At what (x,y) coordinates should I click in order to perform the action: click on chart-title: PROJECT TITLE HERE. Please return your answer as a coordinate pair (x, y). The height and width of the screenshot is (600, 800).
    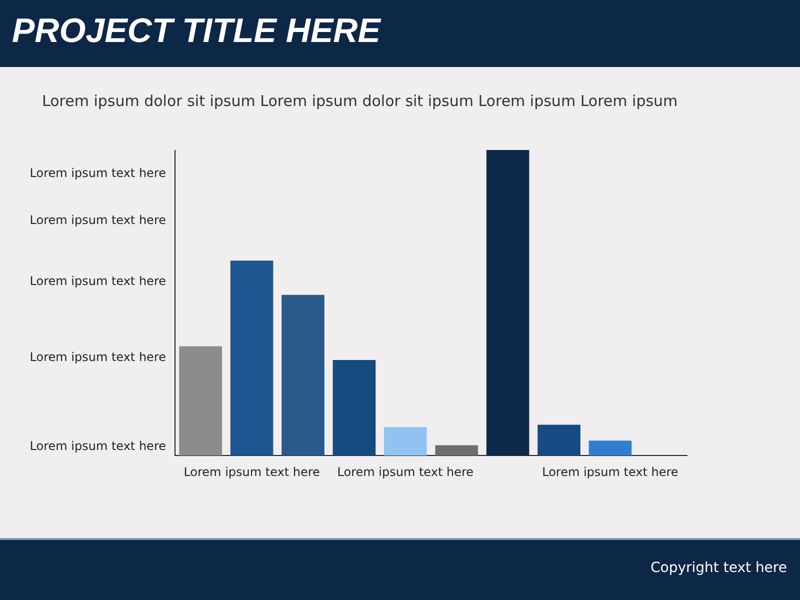
    Looking at the image, I should click on (196, 31).